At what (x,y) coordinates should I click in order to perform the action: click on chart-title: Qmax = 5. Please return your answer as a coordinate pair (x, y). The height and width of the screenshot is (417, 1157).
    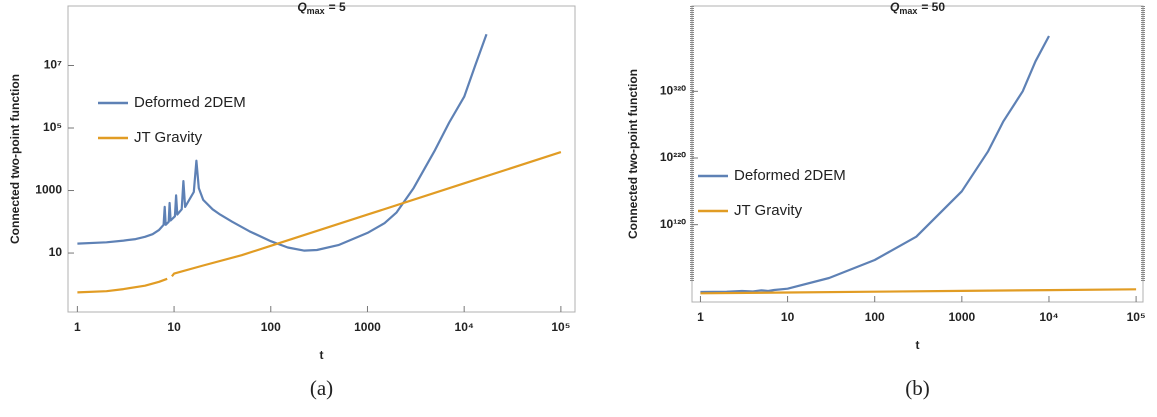
    Looking at the image, I should click on (321, 8).